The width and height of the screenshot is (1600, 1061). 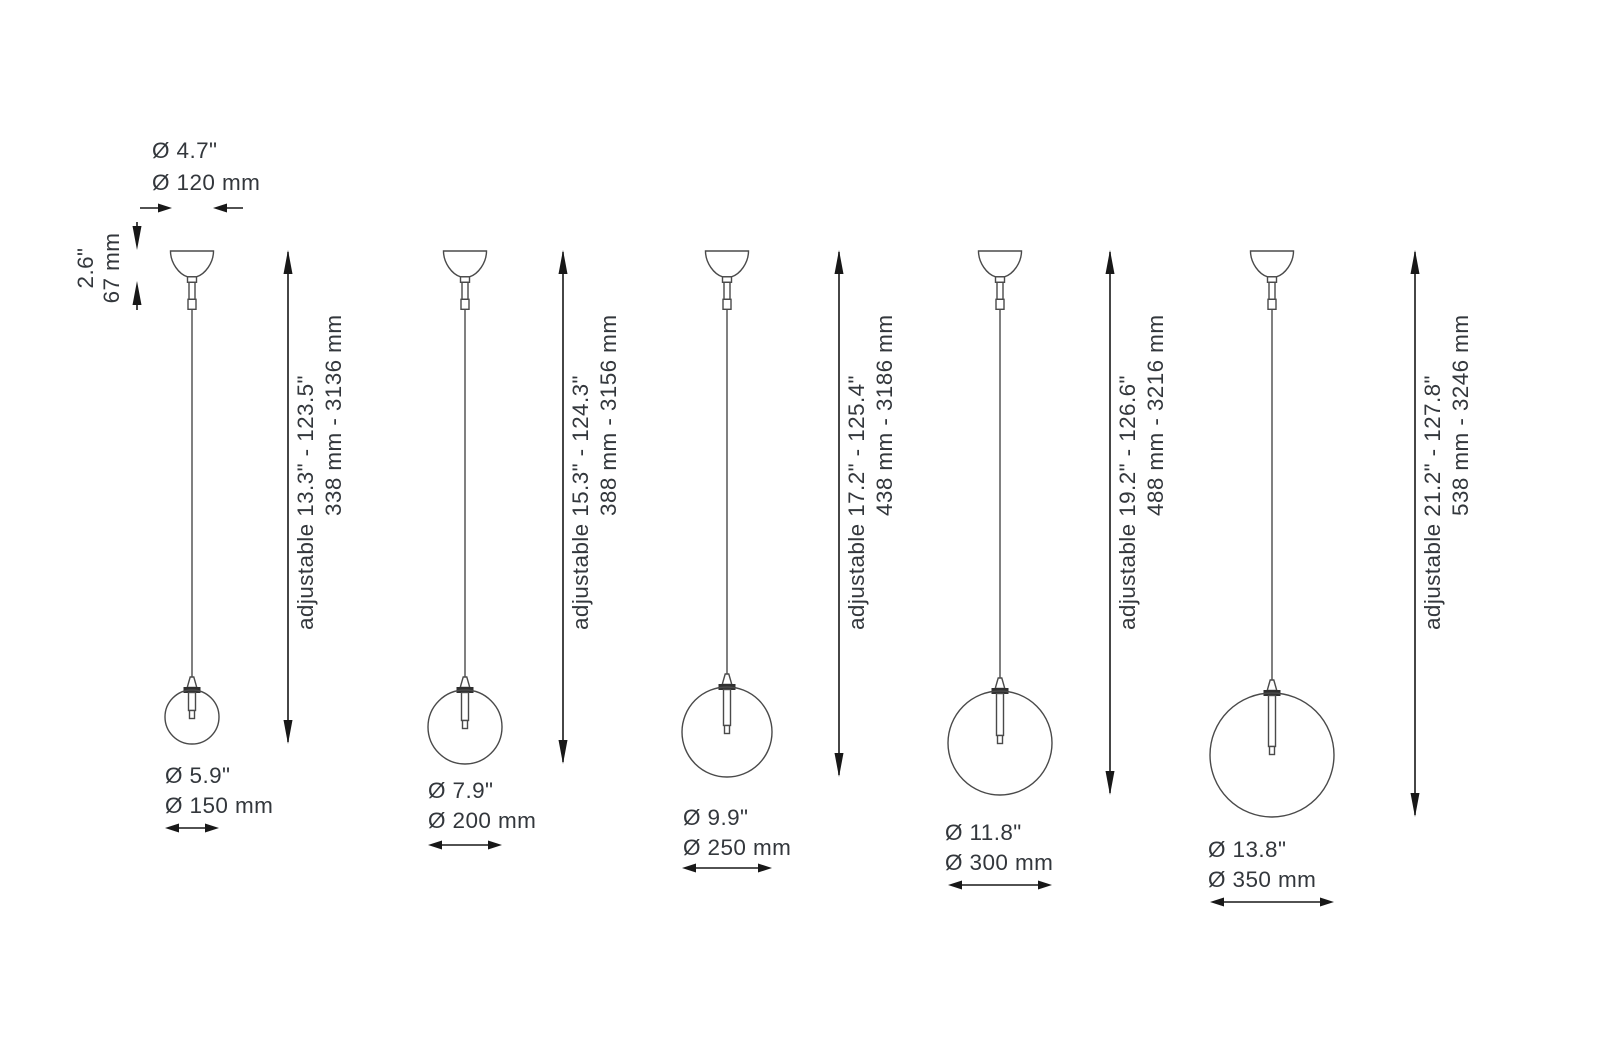 What do you see at coordinates (460, 790) in the screenshot?
I see `globe-diameter-inches-label-200: Ø 7.9"` at bounding box center [460, 790].